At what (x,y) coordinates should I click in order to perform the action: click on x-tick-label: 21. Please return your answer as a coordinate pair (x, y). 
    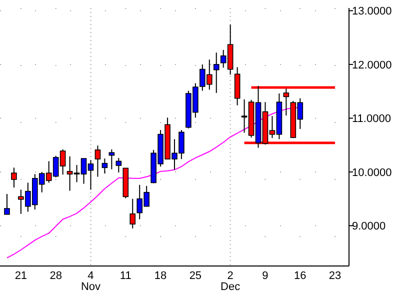
    Looking at the image, I should click on (21, 276).